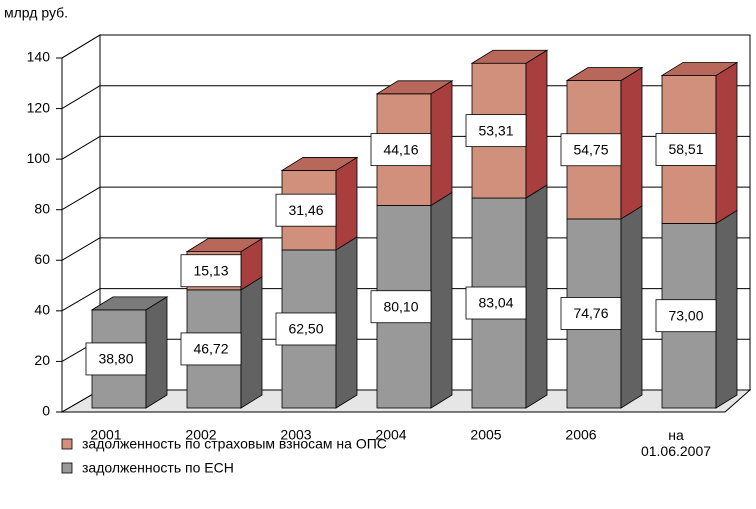  Describe the element at coordinates (158, 468) in the screenshot. I see `legend-label: задолженность по ЕСН` at that location.